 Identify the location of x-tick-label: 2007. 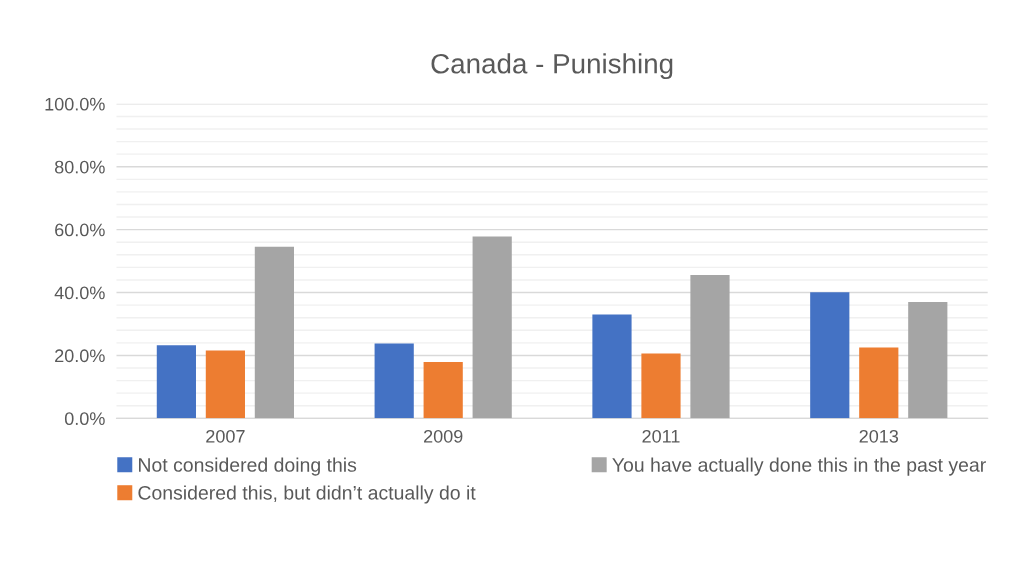
(225, 436).